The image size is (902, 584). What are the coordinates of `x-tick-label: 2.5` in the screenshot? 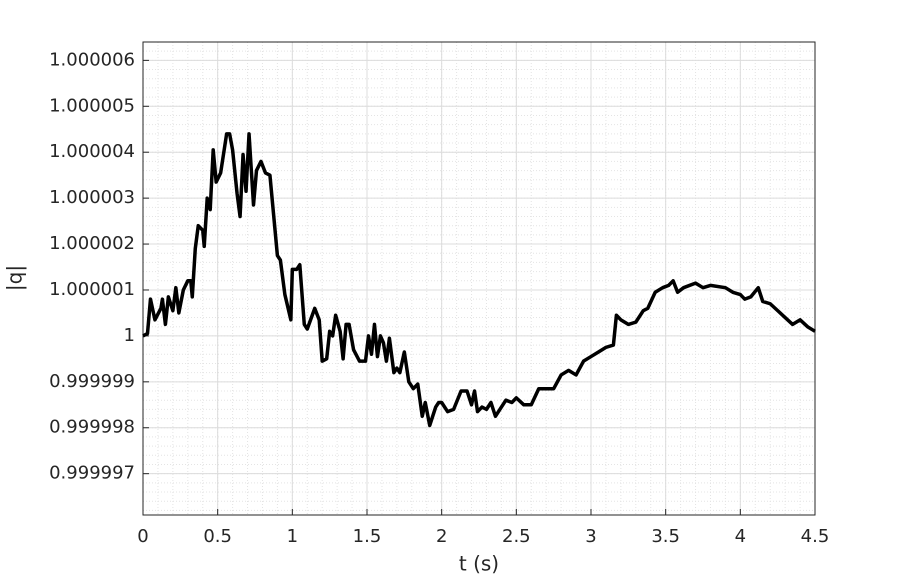 It's located at (516, 536).